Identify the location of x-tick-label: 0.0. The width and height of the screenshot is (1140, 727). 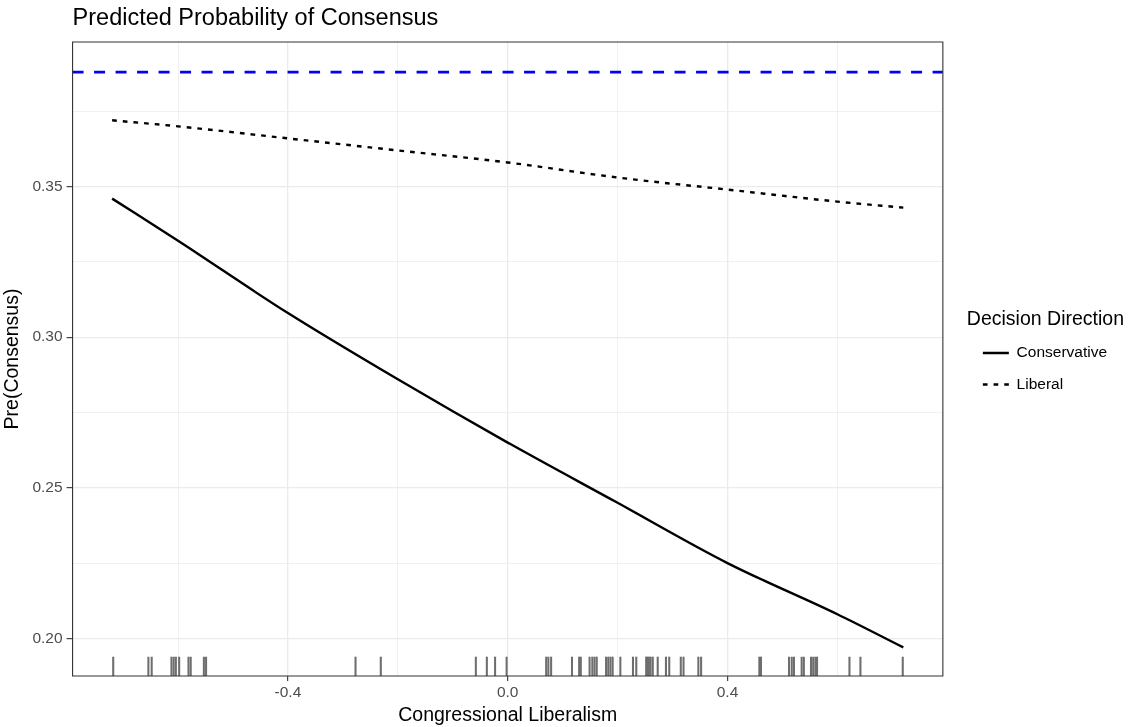
(507, 691).